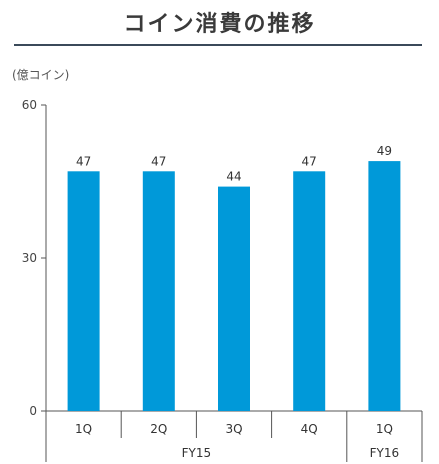 This screenshot has width=439, height=464. Describe the element at coordinates (218, 45) in the screenshot. I see `title-divider` at that location.